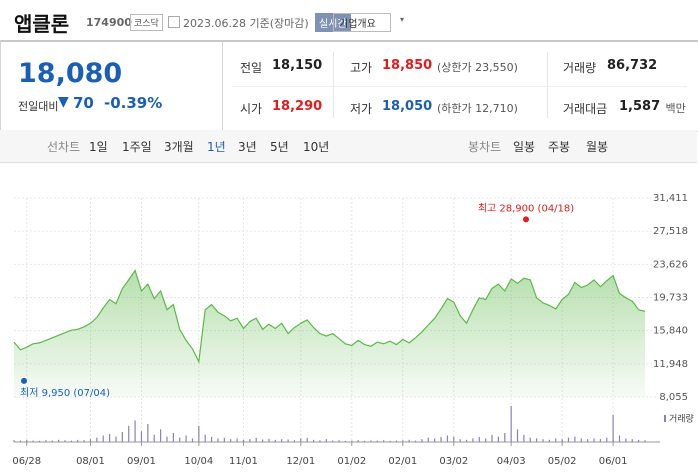 The height and width of the screenshot is (472, 698). What do you see at coordinates (243, 461) in the screenshot?
I see `x-tick-label: 11/01` at bounding box center [243, 461].